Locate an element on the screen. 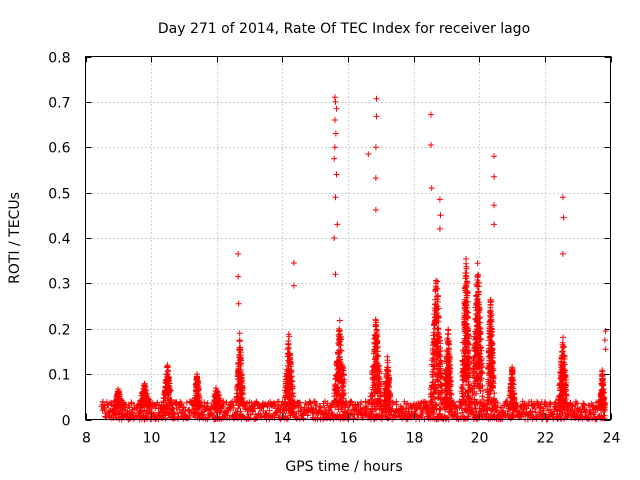  y-tick-label: 0 is located at coordinates (66, 422).